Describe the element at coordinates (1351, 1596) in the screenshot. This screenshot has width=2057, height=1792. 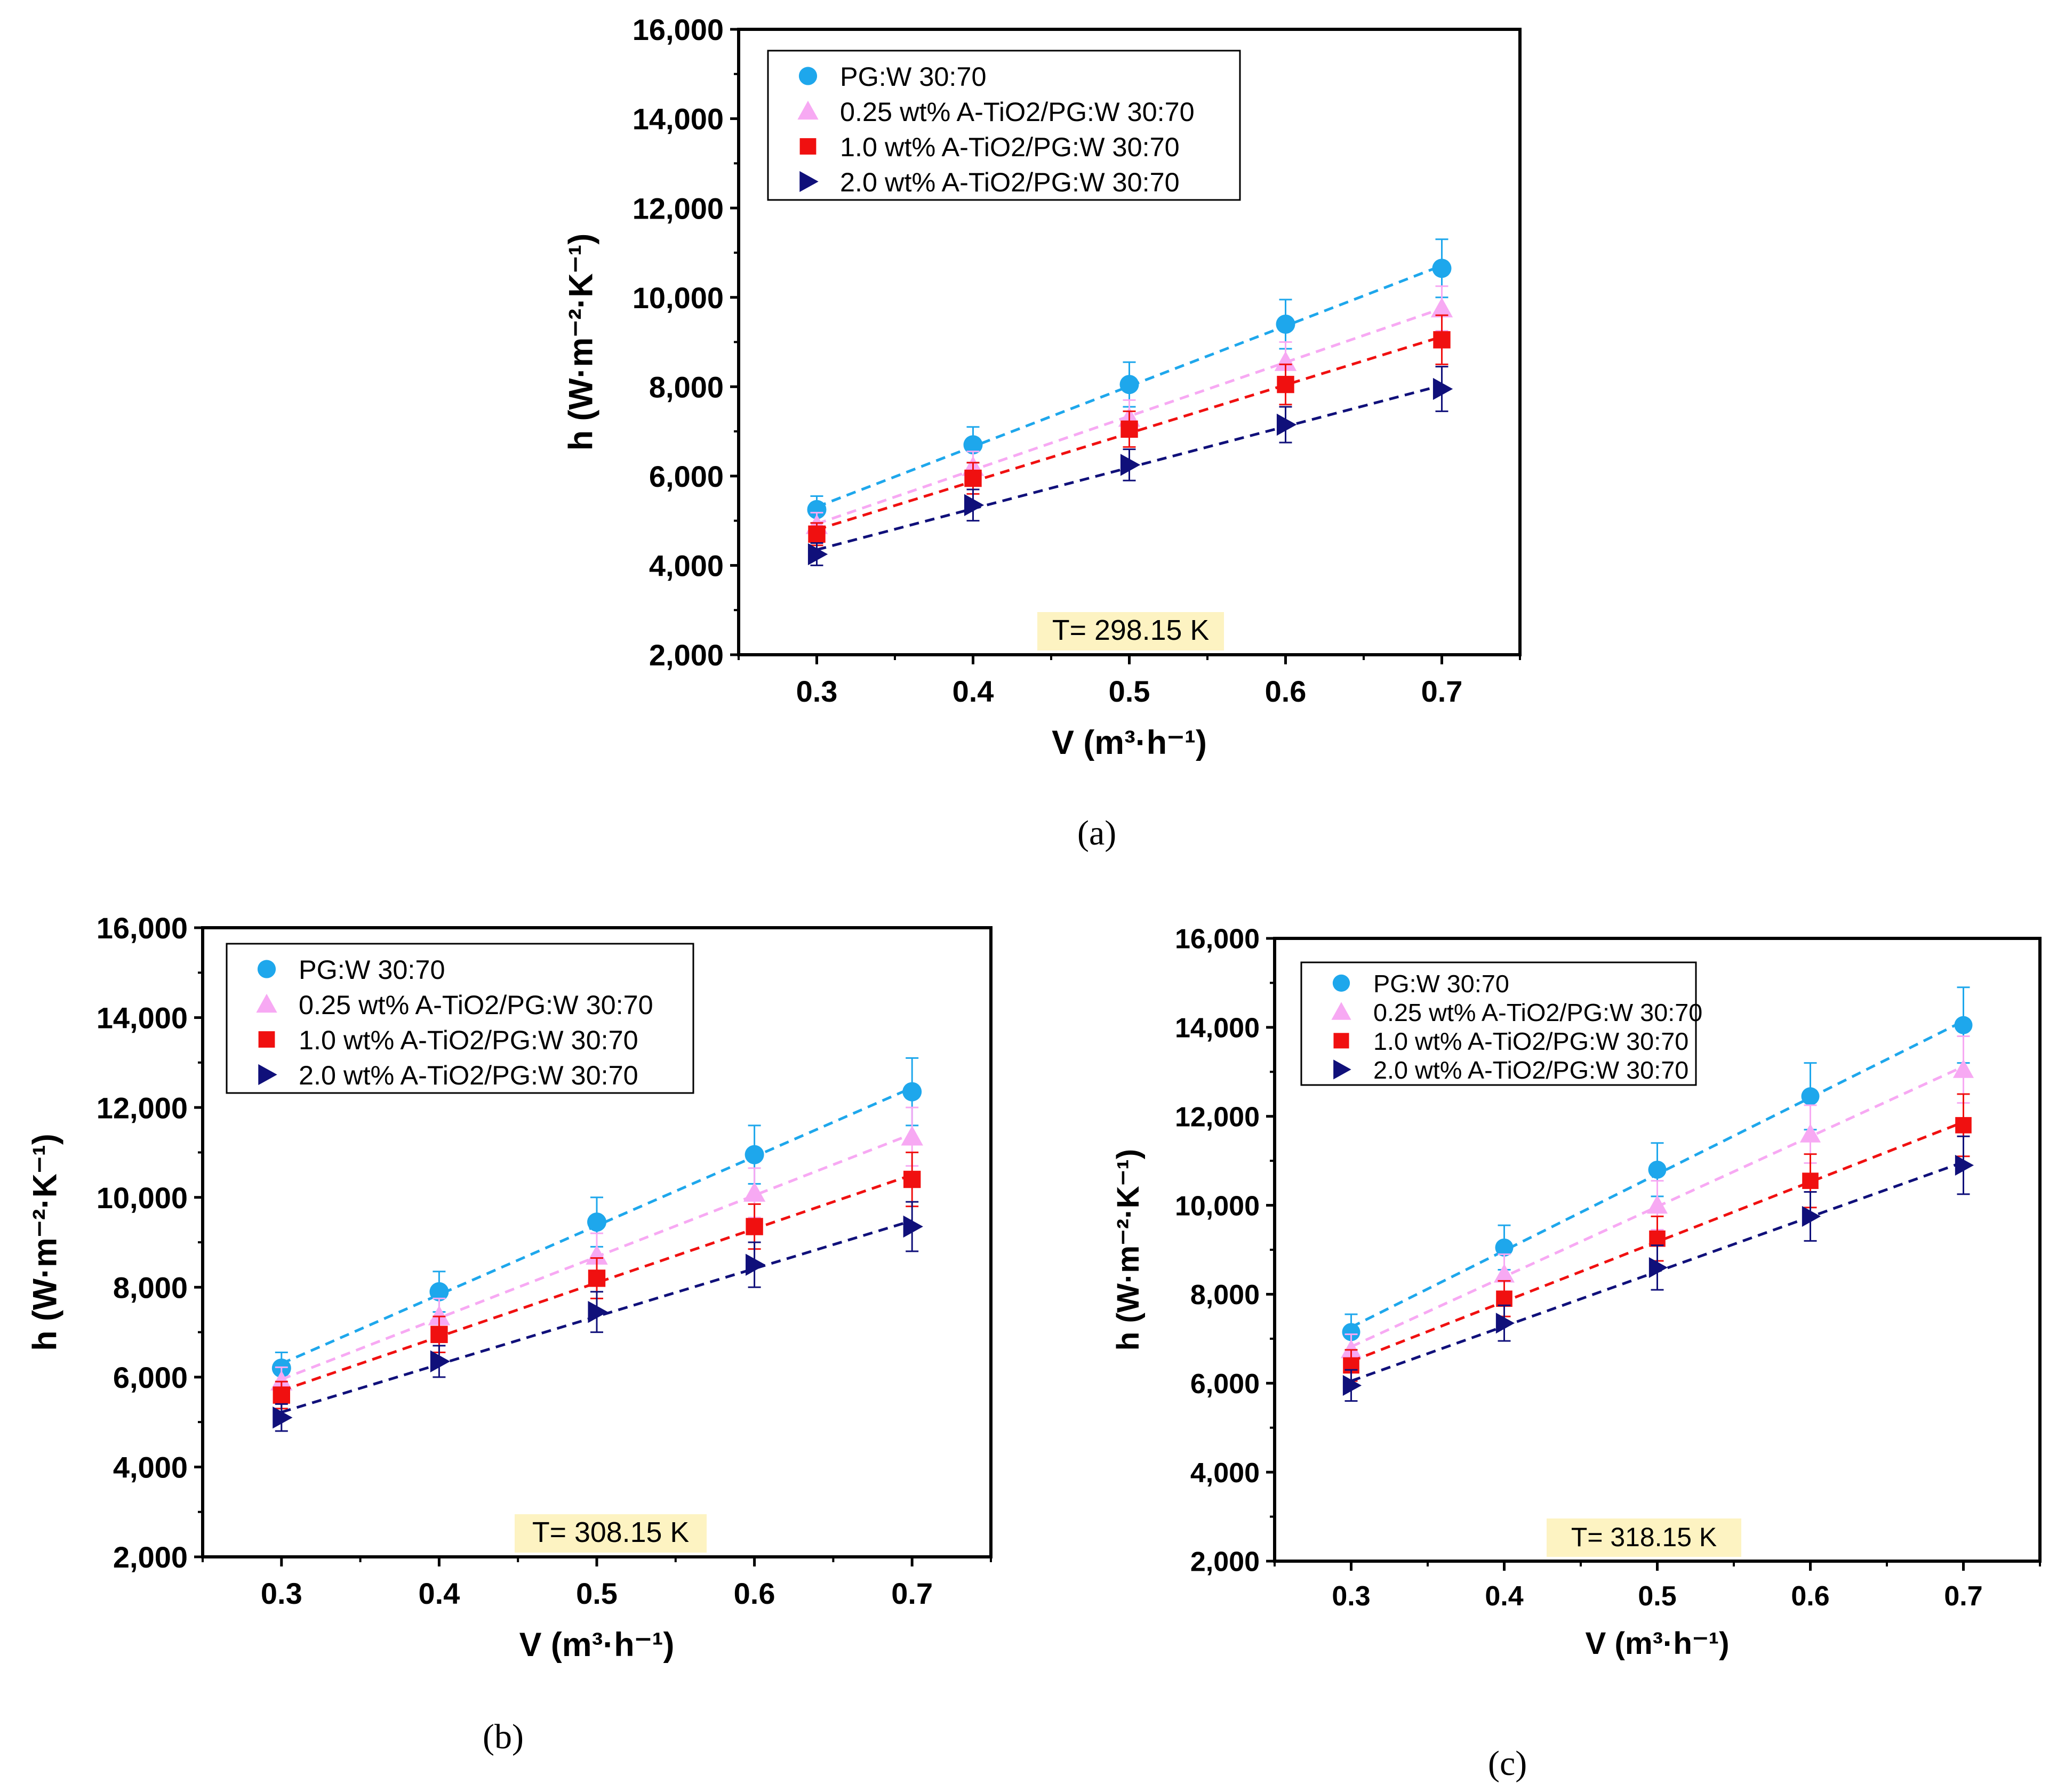
I see `x-tick-label-c-0: 0.3` at that location.